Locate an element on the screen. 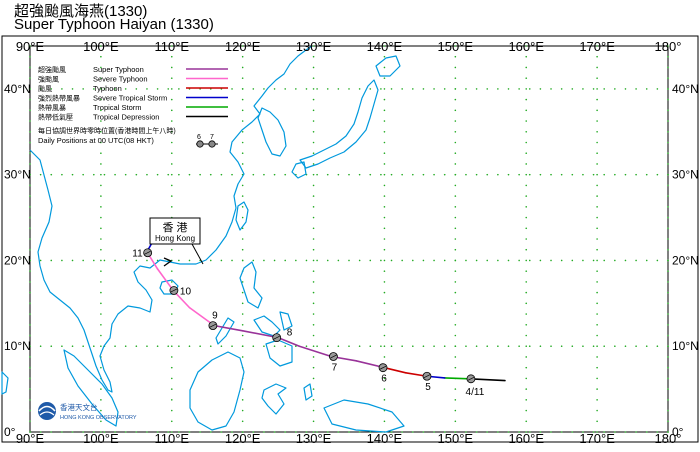  legend-sample-label: 6 is located at coordinates (199, 137).